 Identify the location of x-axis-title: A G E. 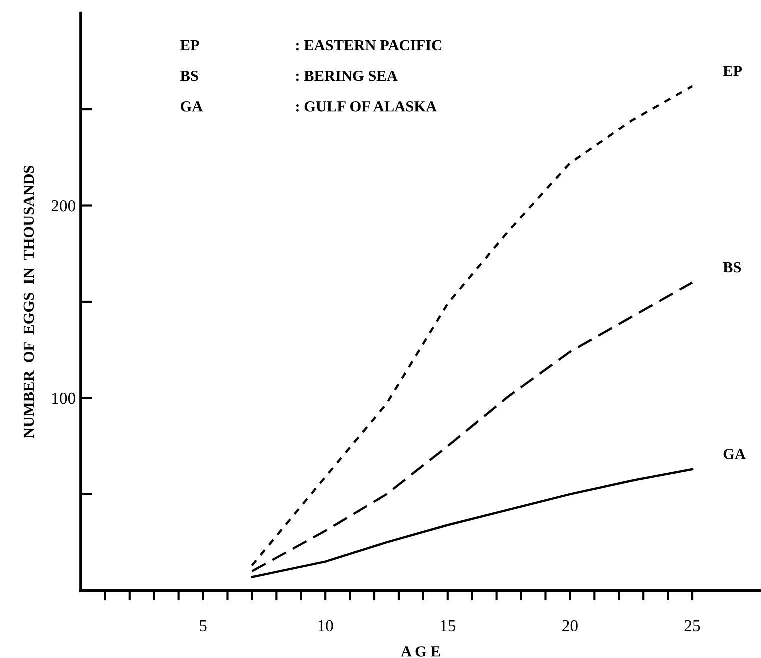
(420, 651).